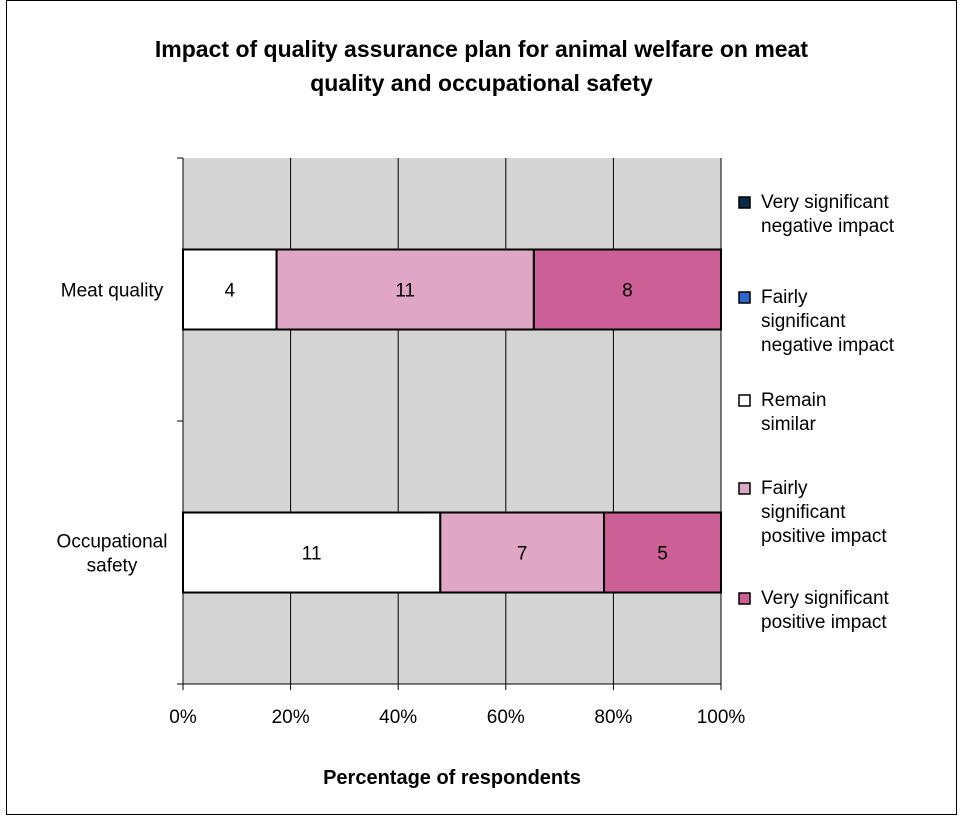 Image resolution: width=963 pixels, height=821 pixels. I want to click on x-tick-label: 20%, so click(291, 717).